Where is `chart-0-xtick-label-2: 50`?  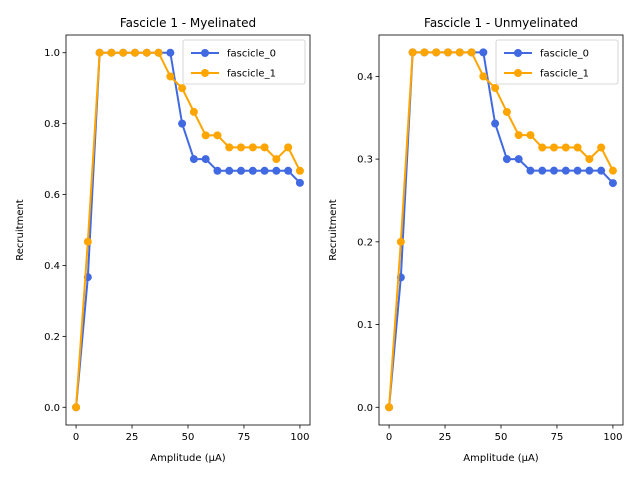 chart-0-xtick-label-2: 50 is located at coordinates (188, 437).